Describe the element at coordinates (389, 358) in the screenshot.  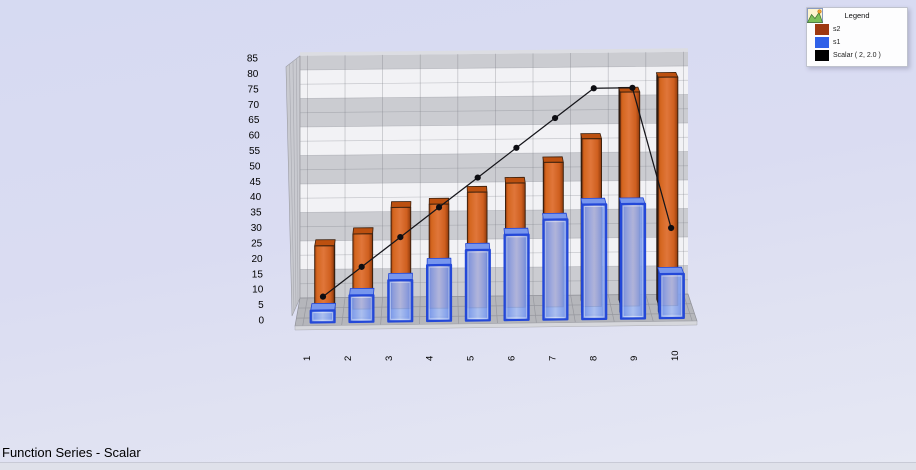
I see `svg-text: 3` at that location.